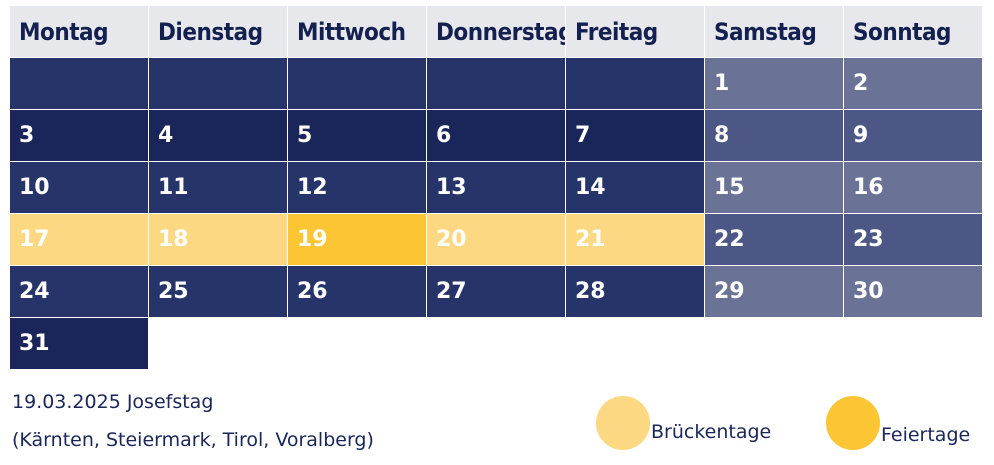 The height and width of the screenshot is (465, 994). What do you see at coordinates (79, 31) in the screenshot?
I see `weekday-header: Montag` at bounding box center [79, 31].